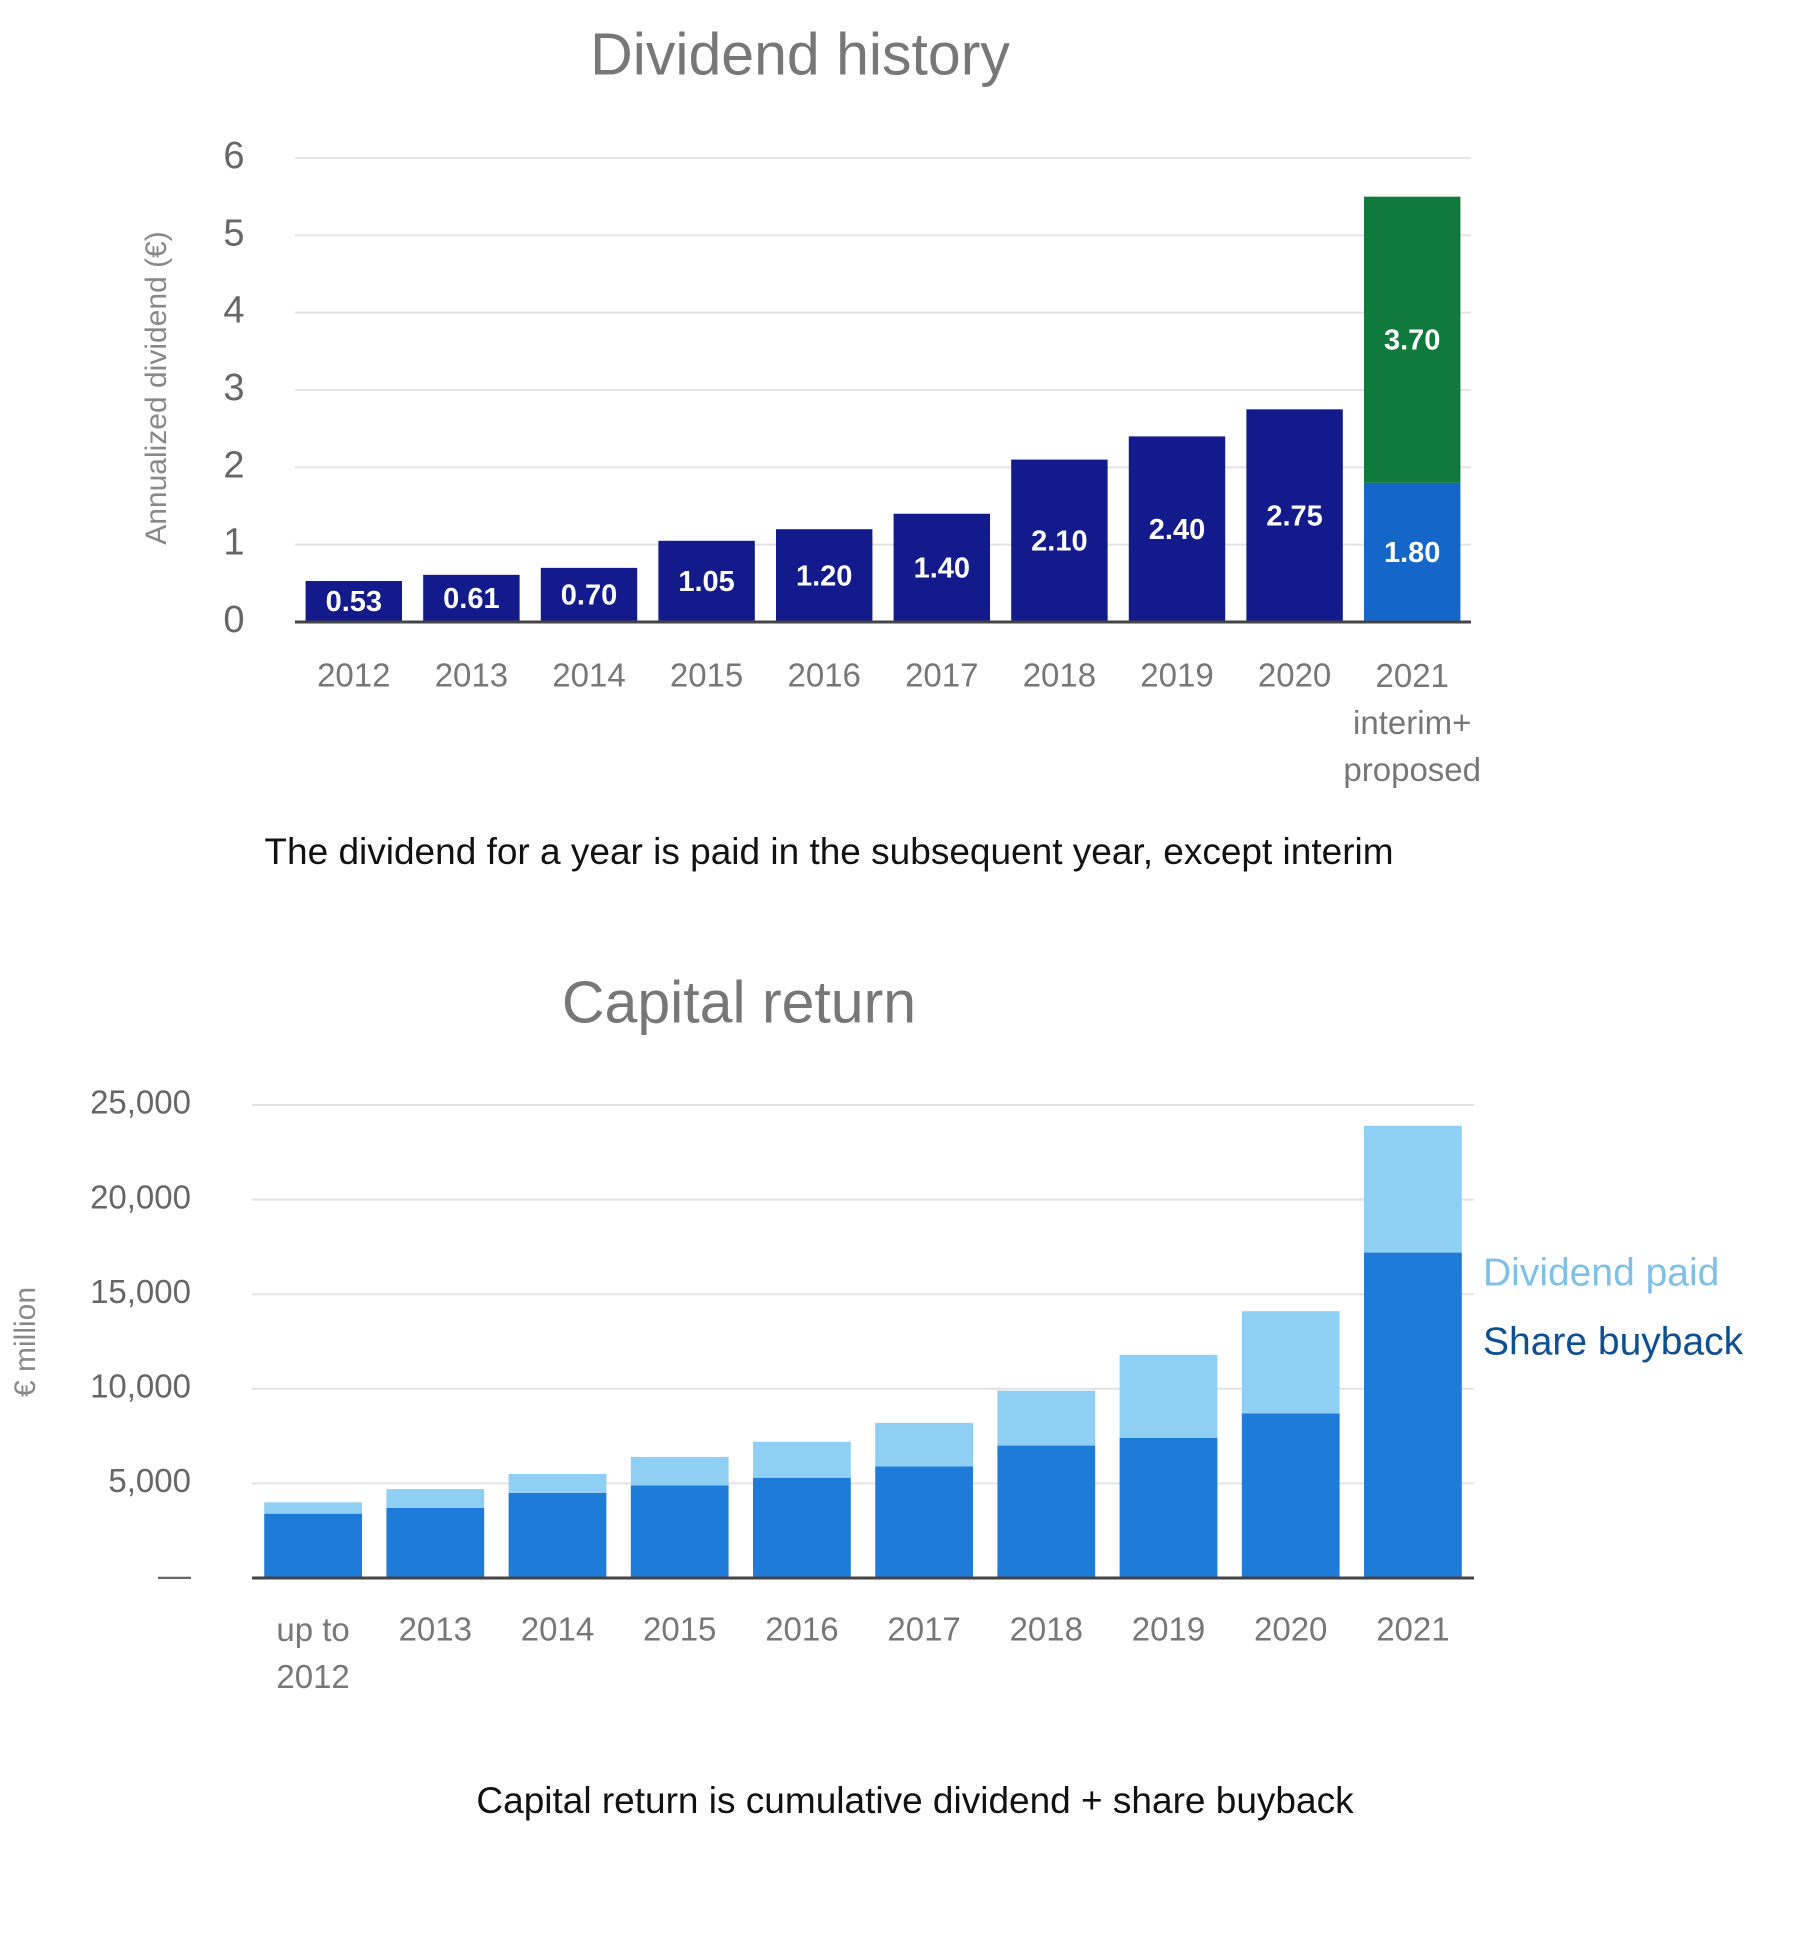 The width and height of the screenshot is (1800, 1934). What do you see at coordinates (233, 311) in the screenshot?
I see `y-tick-label: 4` at bounding box center [233, 311].